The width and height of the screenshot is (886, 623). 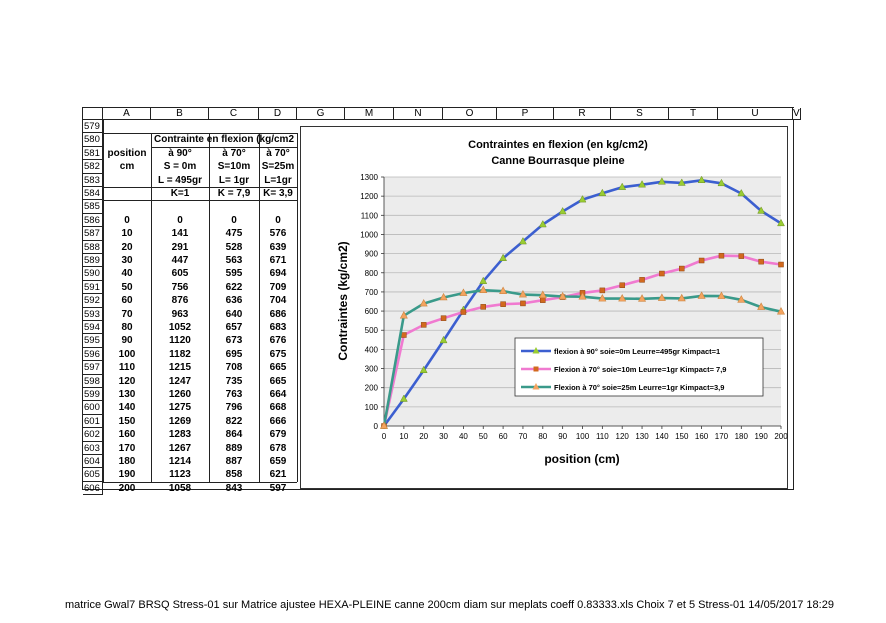 What do you see at coordinates (278, 274) in the screenshot?
I see `table-cell: 694` at bounding box center [278, 274].